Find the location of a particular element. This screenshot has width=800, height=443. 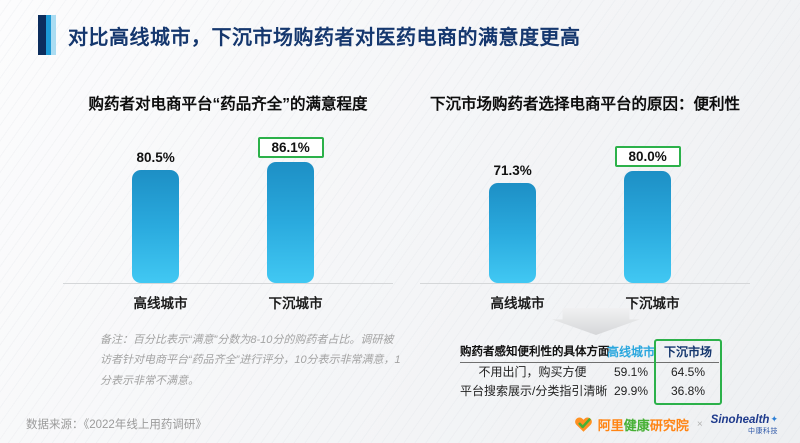

down-arrow-icon is located at coordinates (596, 321).